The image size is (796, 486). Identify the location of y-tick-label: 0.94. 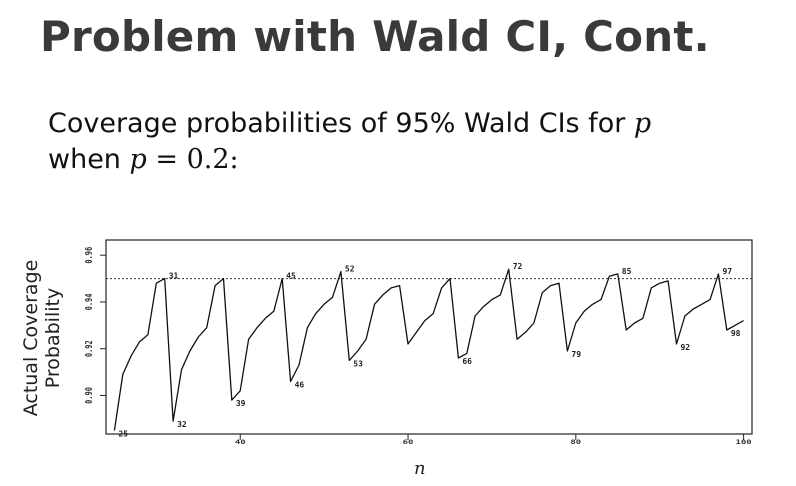
(90, 302).